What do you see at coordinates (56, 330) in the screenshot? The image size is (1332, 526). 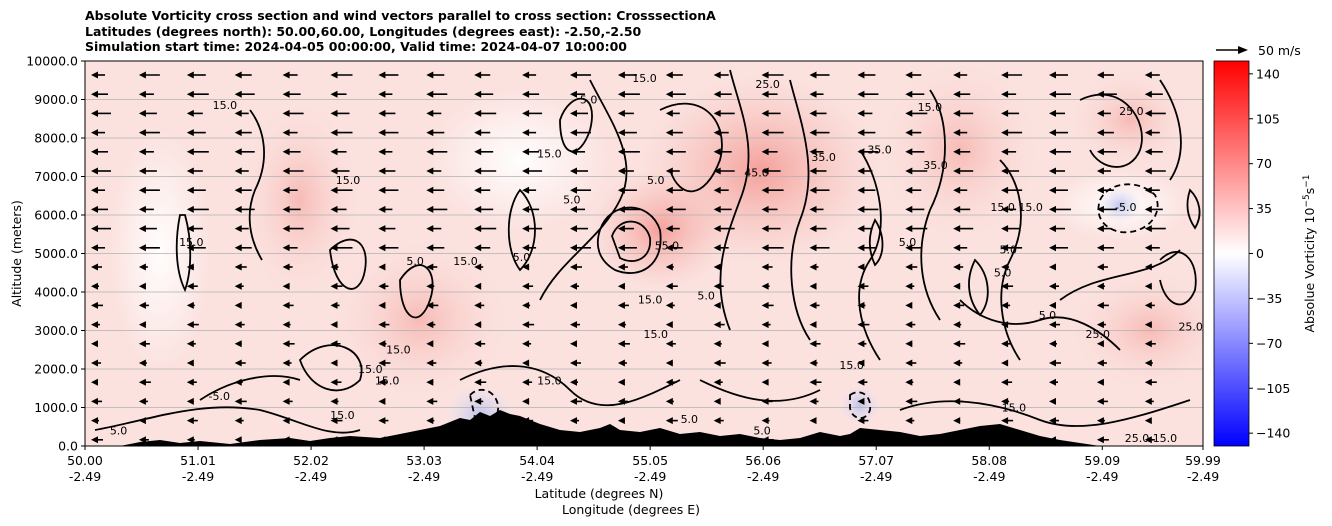 I see `y-tick-label: 3000.0` at bounding box center [56, 330].